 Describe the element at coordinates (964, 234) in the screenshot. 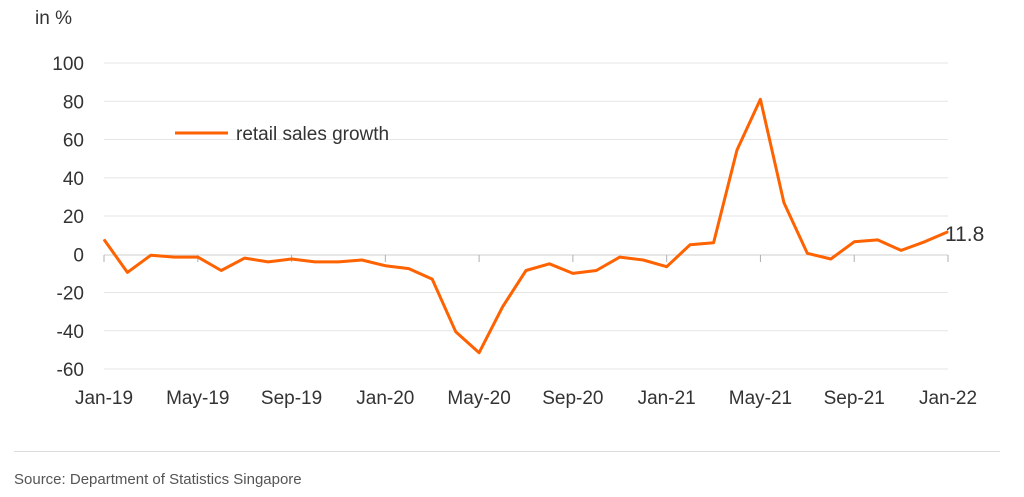

I see `end-value-label: 11.8` at that location.